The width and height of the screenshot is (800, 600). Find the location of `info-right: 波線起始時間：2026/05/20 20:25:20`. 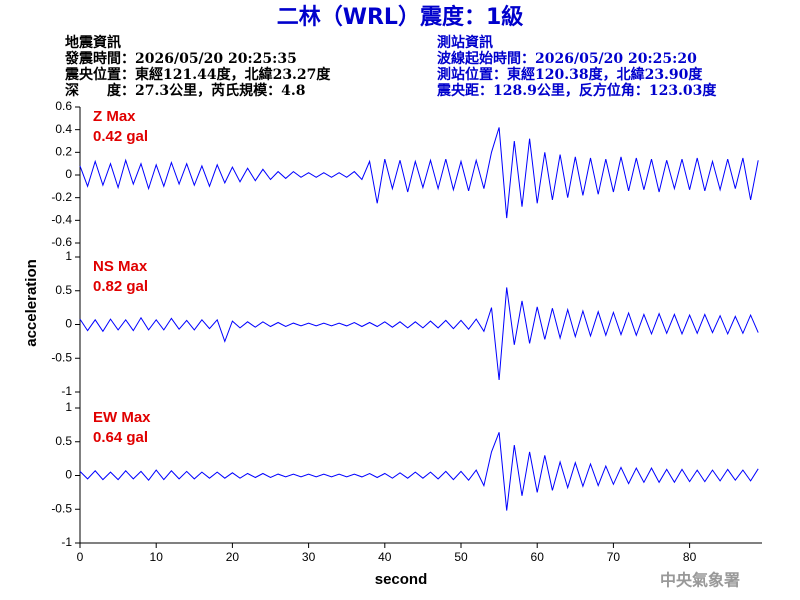

info-right: 波線起始時間：2026/05/20 20:25:20 is located at coordinates (567, 58).